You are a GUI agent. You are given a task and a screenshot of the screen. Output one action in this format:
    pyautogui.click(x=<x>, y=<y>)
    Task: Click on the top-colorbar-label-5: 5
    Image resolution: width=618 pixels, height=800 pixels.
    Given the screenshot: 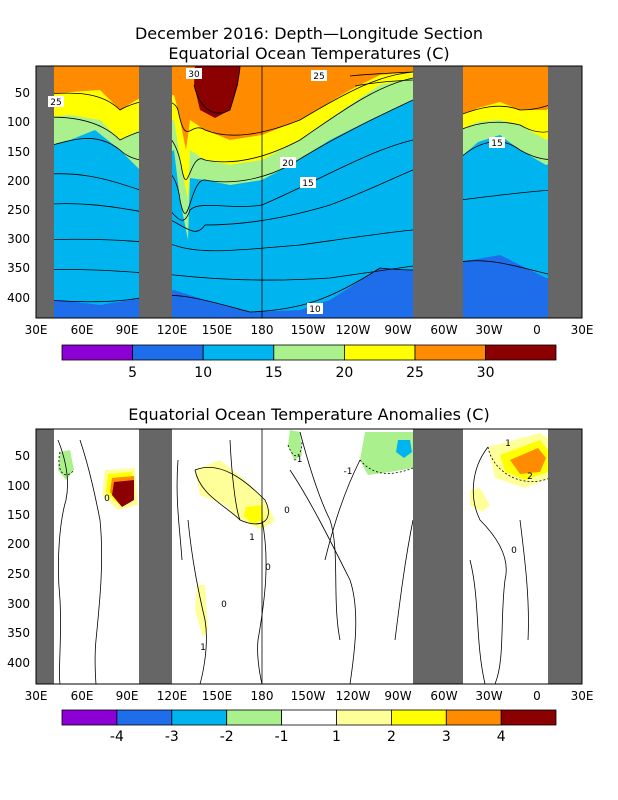 What is the action you would take?
    pyautogui.click(x=132, y=373)
    